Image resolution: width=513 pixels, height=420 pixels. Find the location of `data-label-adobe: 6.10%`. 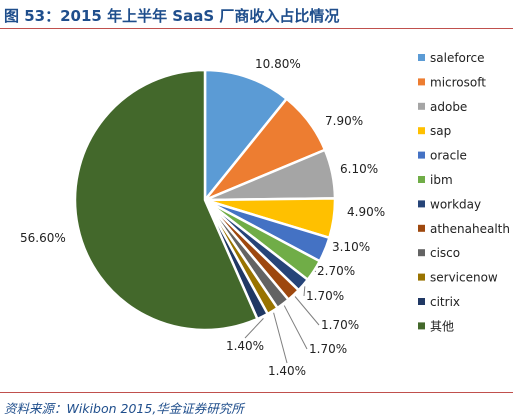

data-label-adobe: 6.10% is located at coordinates (359, 169).